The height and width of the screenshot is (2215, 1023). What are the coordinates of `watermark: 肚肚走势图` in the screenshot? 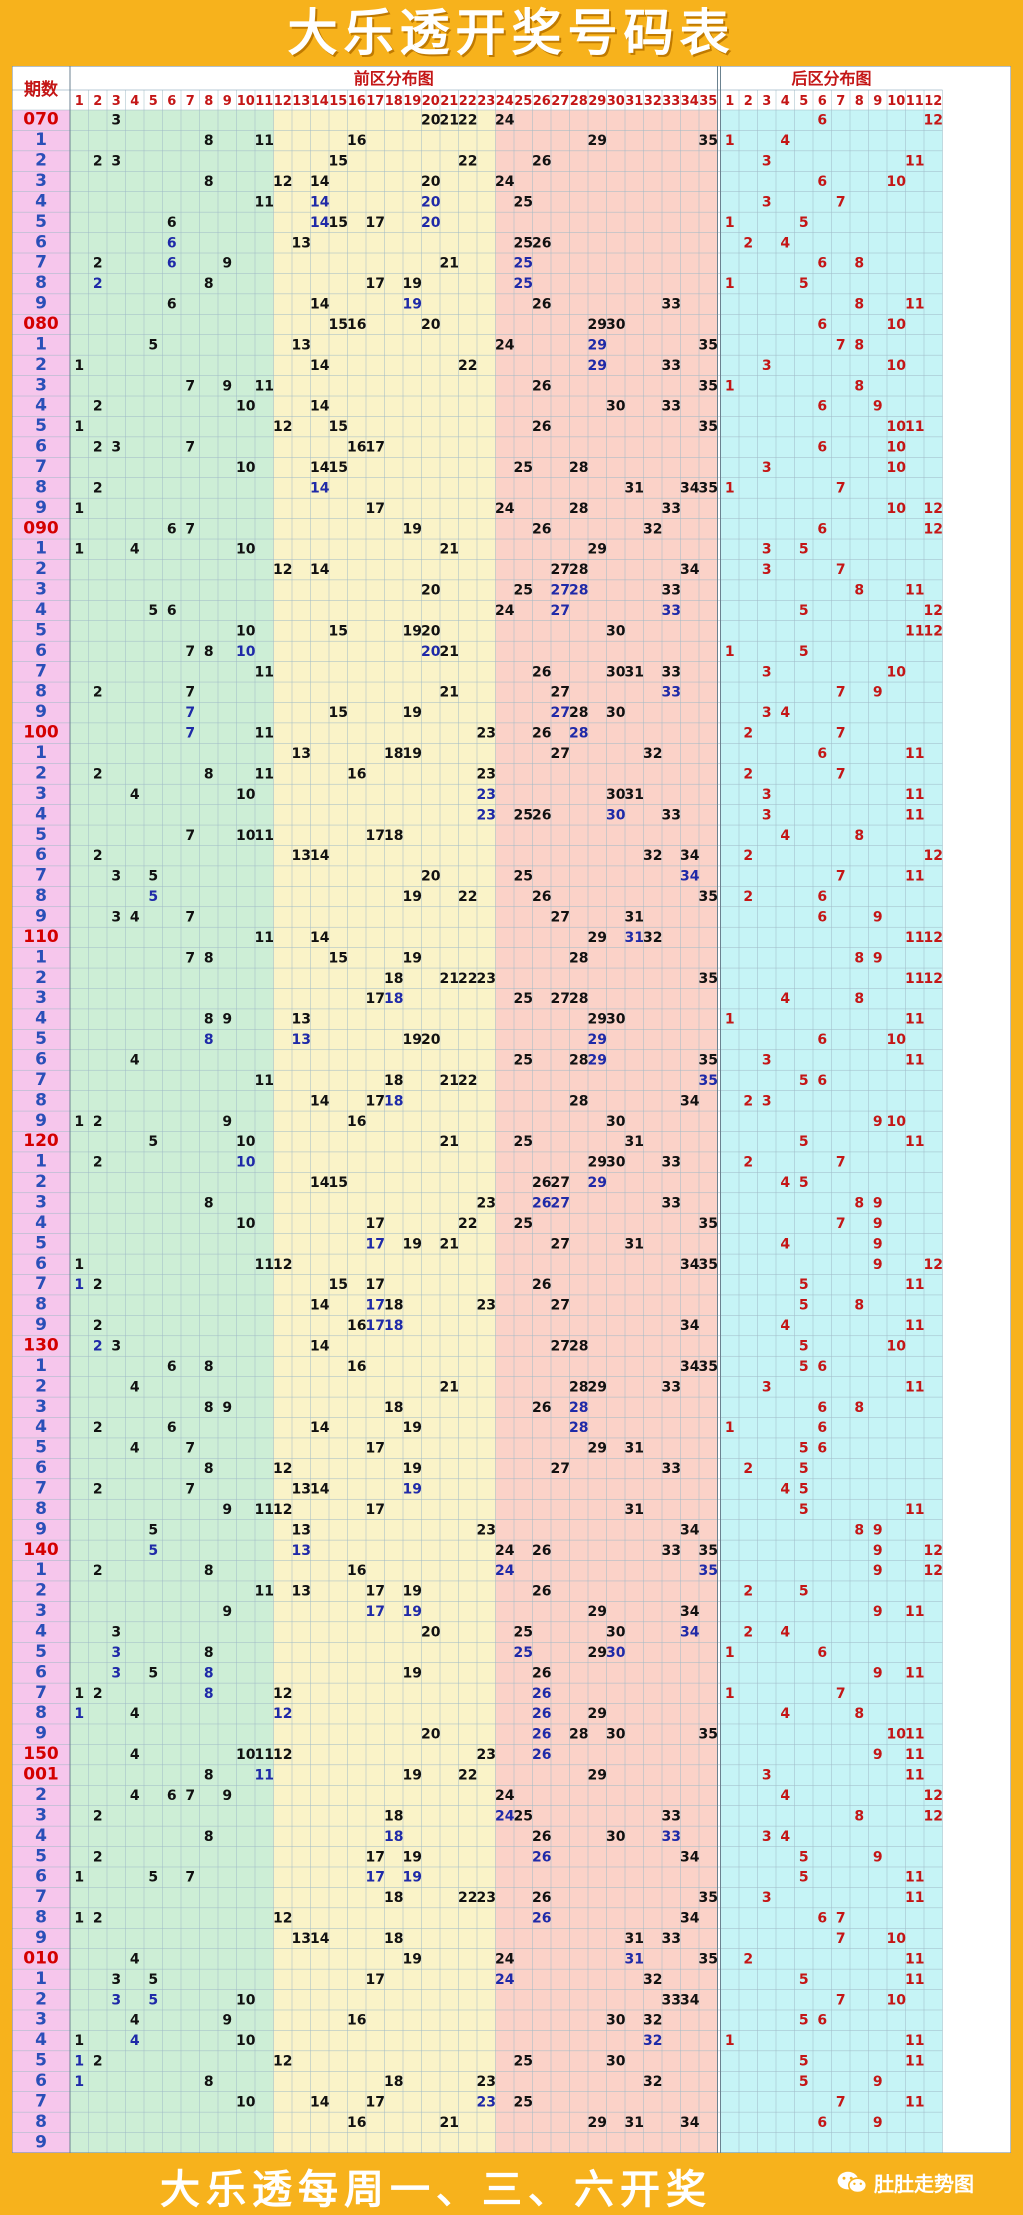 It's located at (905, 2182).